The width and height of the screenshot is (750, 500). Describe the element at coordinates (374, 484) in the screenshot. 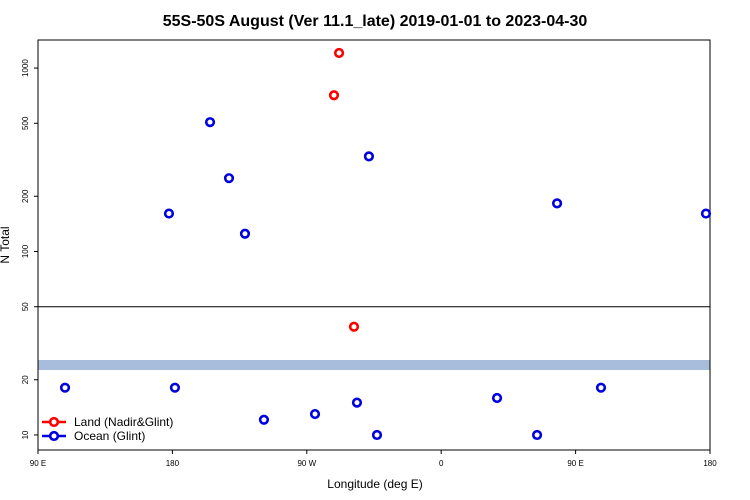

I see `x-axis-label: Longitude (deg E)` at that location.